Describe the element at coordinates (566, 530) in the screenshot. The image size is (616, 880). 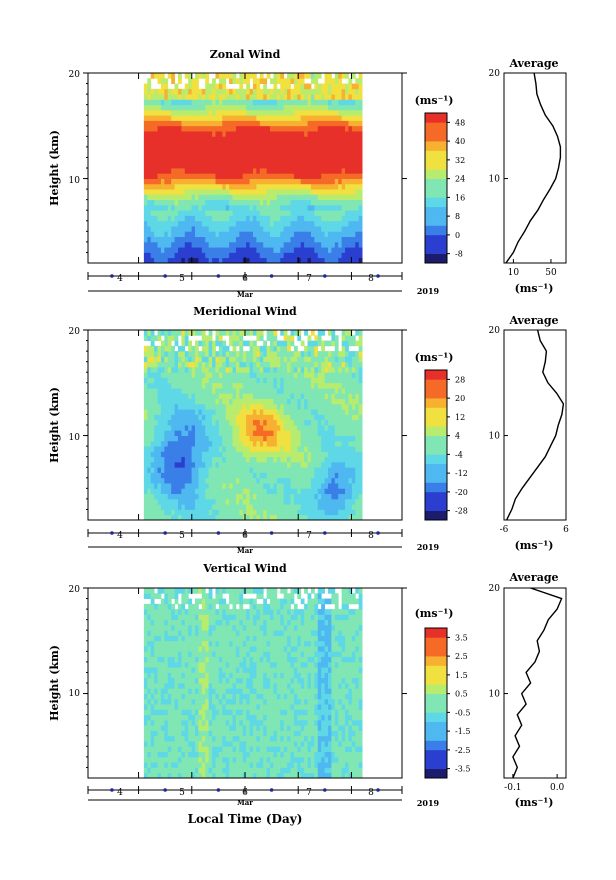
I see `average-x-tick-label: 6` at that location.